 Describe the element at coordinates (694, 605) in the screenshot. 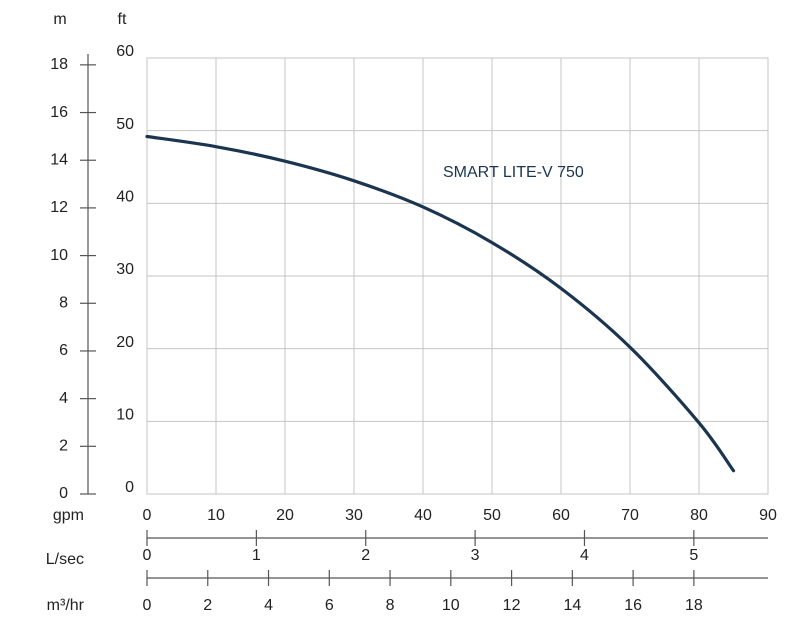

I see `extra-x-tick-label: 18` at that location.